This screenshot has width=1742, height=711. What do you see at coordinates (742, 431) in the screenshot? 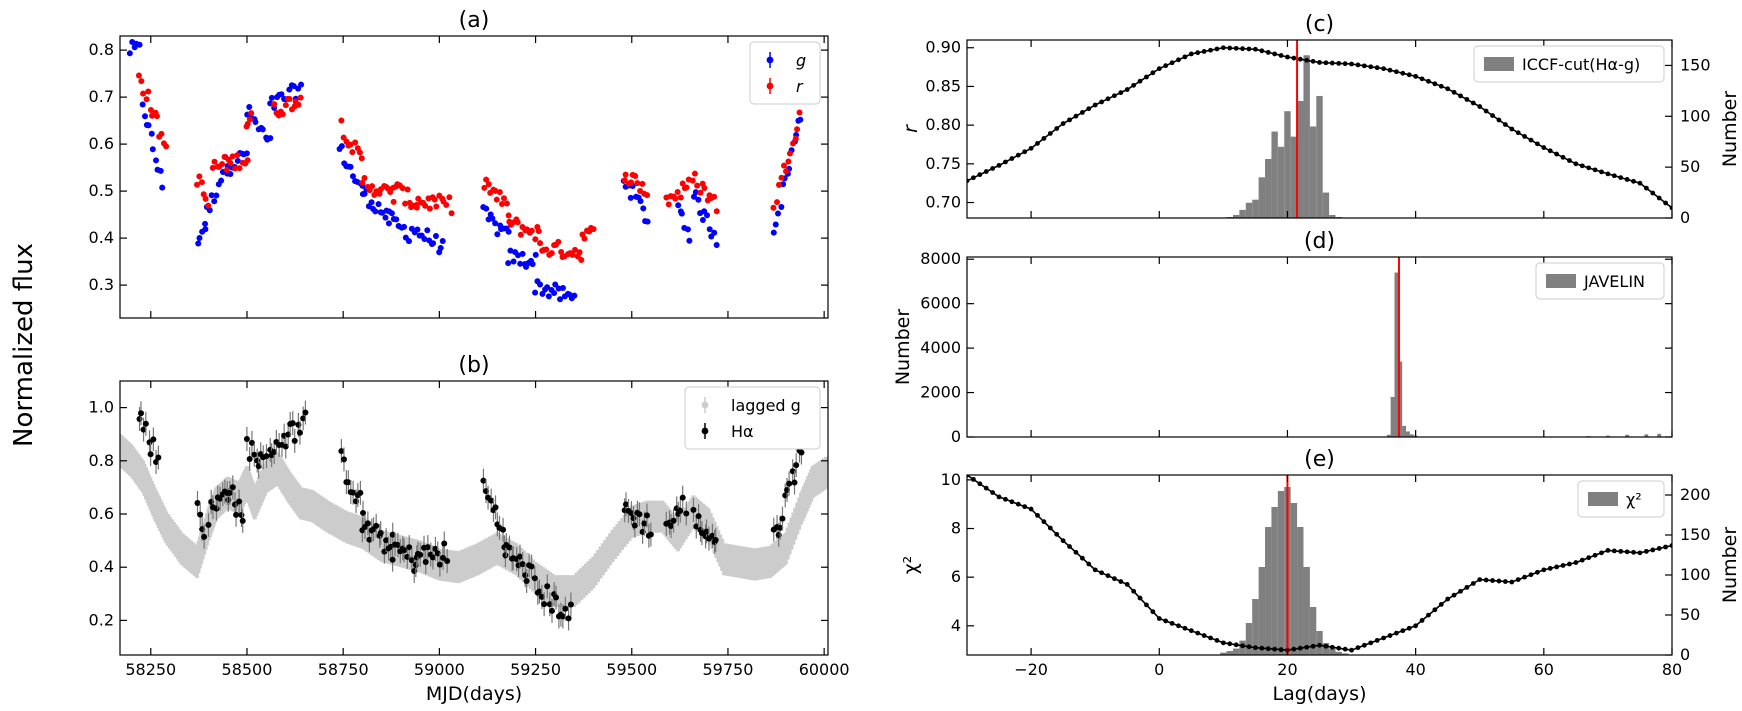
I see `legend-label: Hα` at bounding box center [742, 431].